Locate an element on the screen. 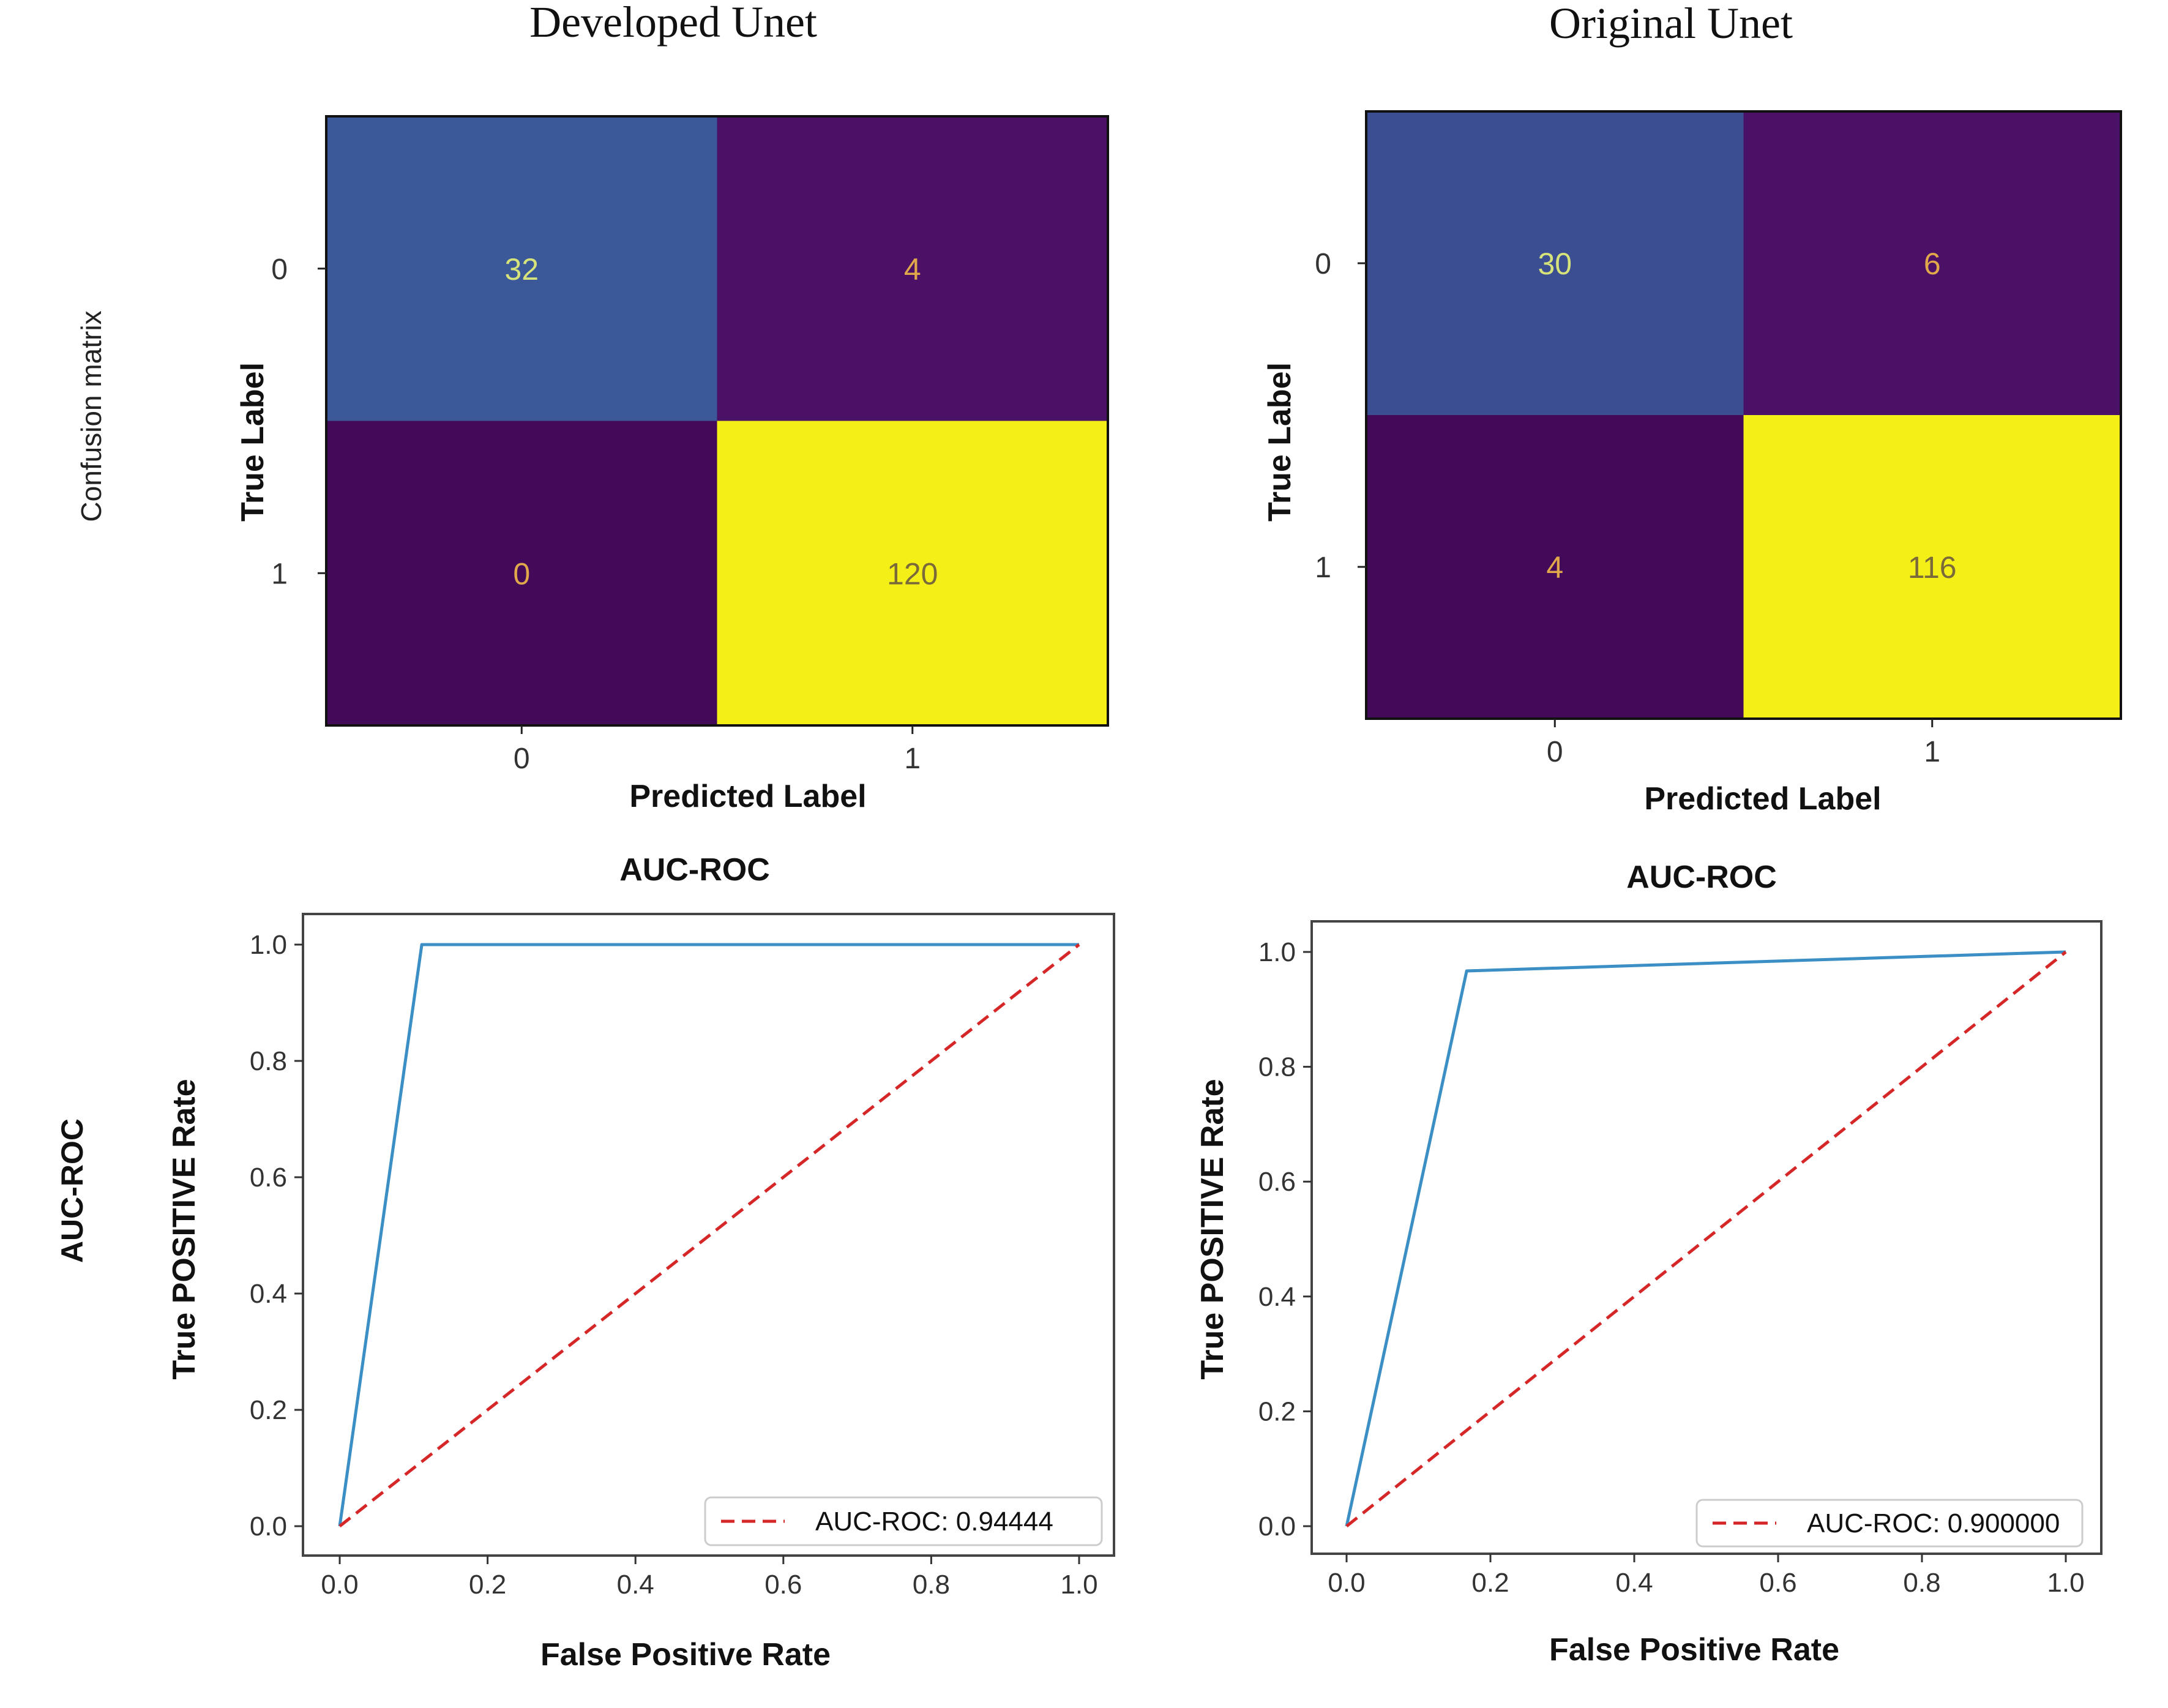 The width and height of the screenshot is (2168, 1708). row-label-confusion: Confusion matrix is located at coordinates (91, 416).